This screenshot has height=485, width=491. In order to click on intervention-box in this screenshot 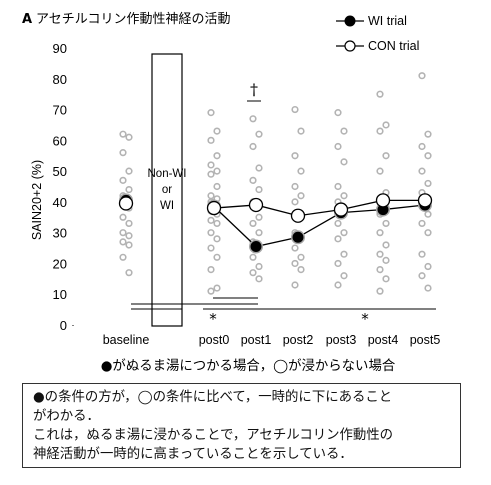, I will do `click(167, 190)`.